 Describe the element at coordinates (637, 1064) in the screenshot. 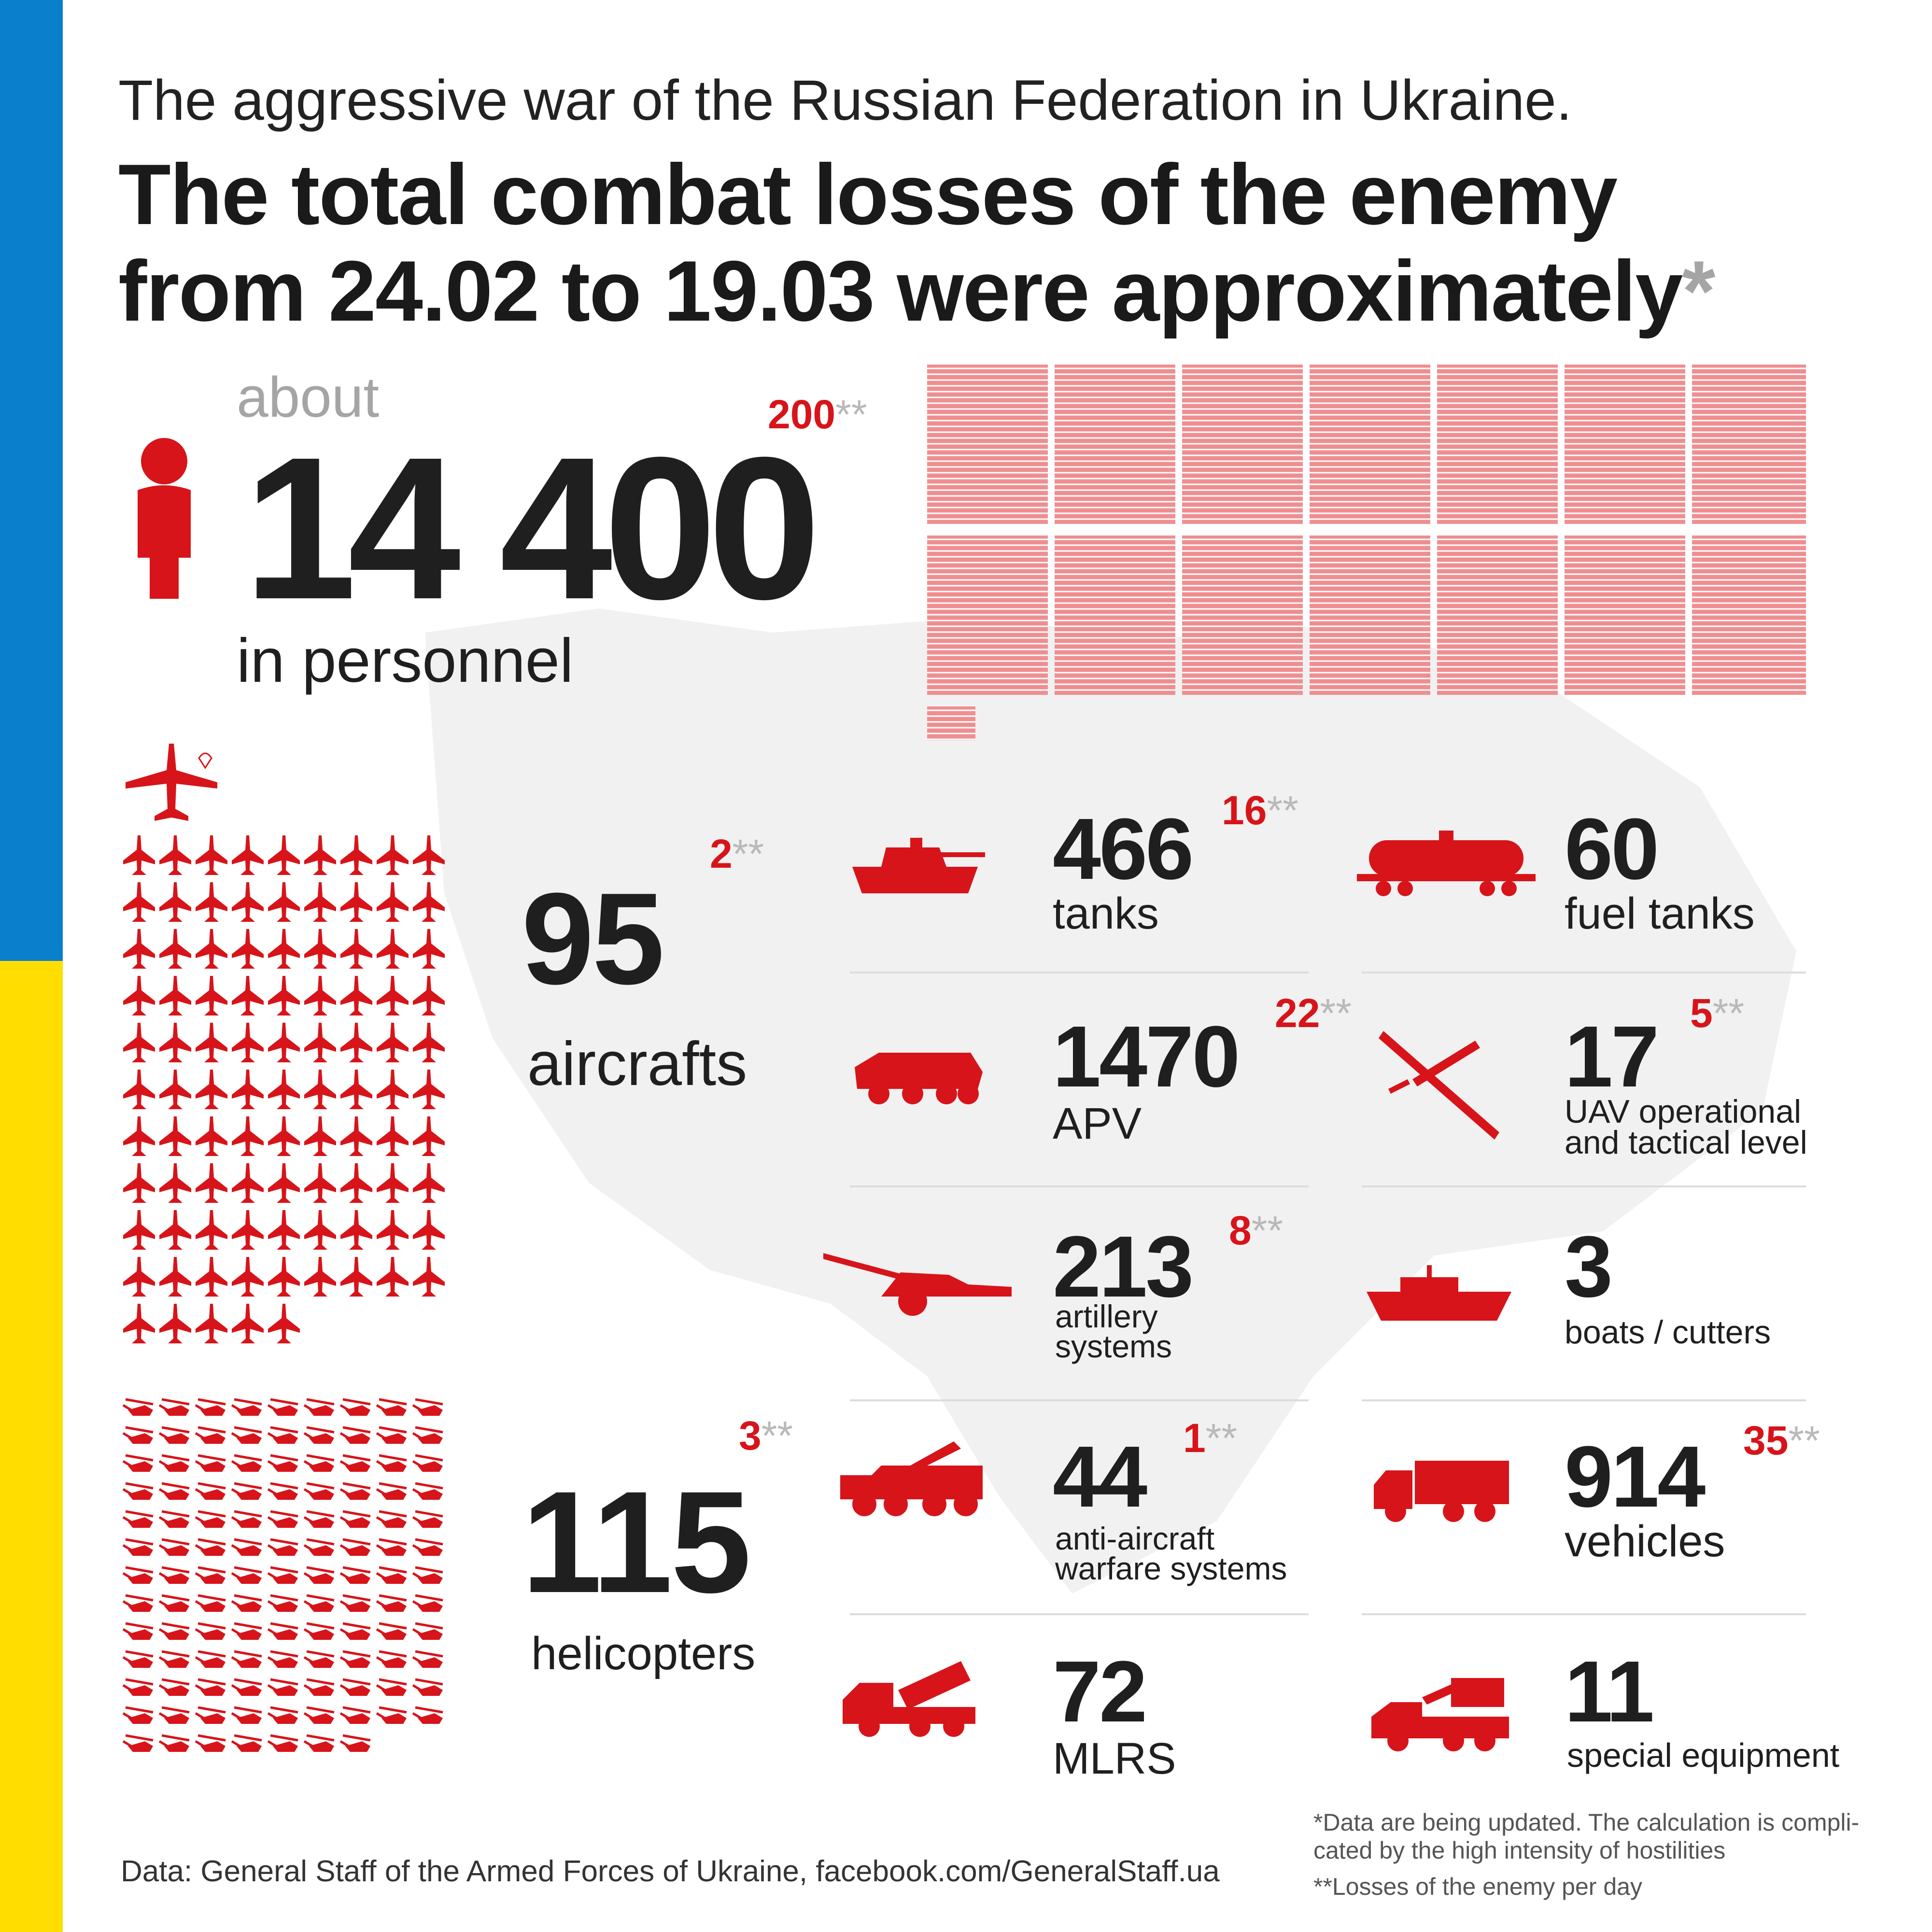

I see `aircraft-label: aircrafts` at that location.